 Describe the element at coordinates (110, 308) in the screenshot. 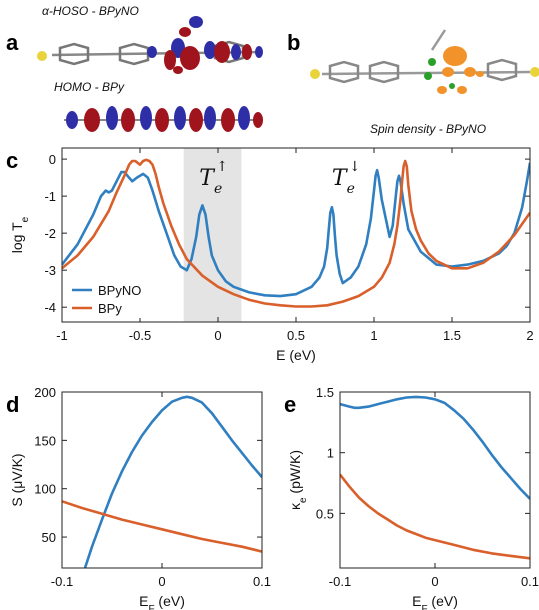

I see `legend-label-bpy: BPy` at that location.